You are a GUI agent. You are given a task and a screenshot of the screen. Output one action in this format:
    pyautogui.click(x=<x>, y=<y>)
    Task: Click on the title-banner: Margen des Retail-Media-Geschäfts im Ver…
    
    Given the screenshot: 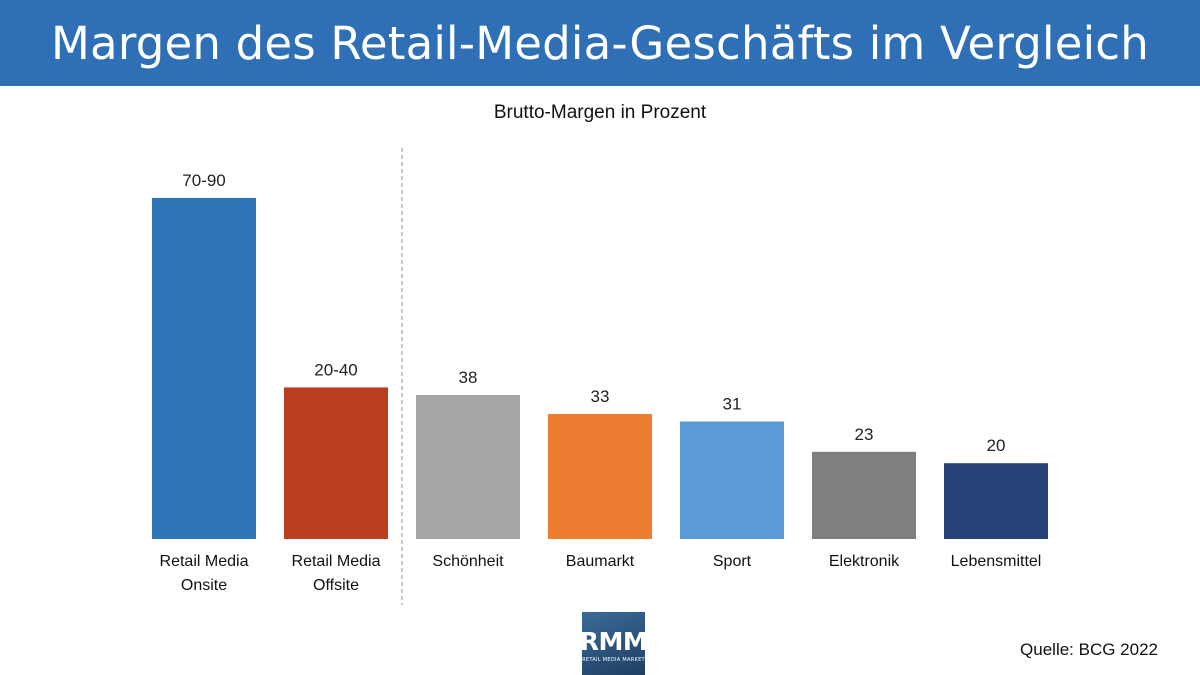 What is the action you would take?
    pyautogui.click(x=600, y=43)
    